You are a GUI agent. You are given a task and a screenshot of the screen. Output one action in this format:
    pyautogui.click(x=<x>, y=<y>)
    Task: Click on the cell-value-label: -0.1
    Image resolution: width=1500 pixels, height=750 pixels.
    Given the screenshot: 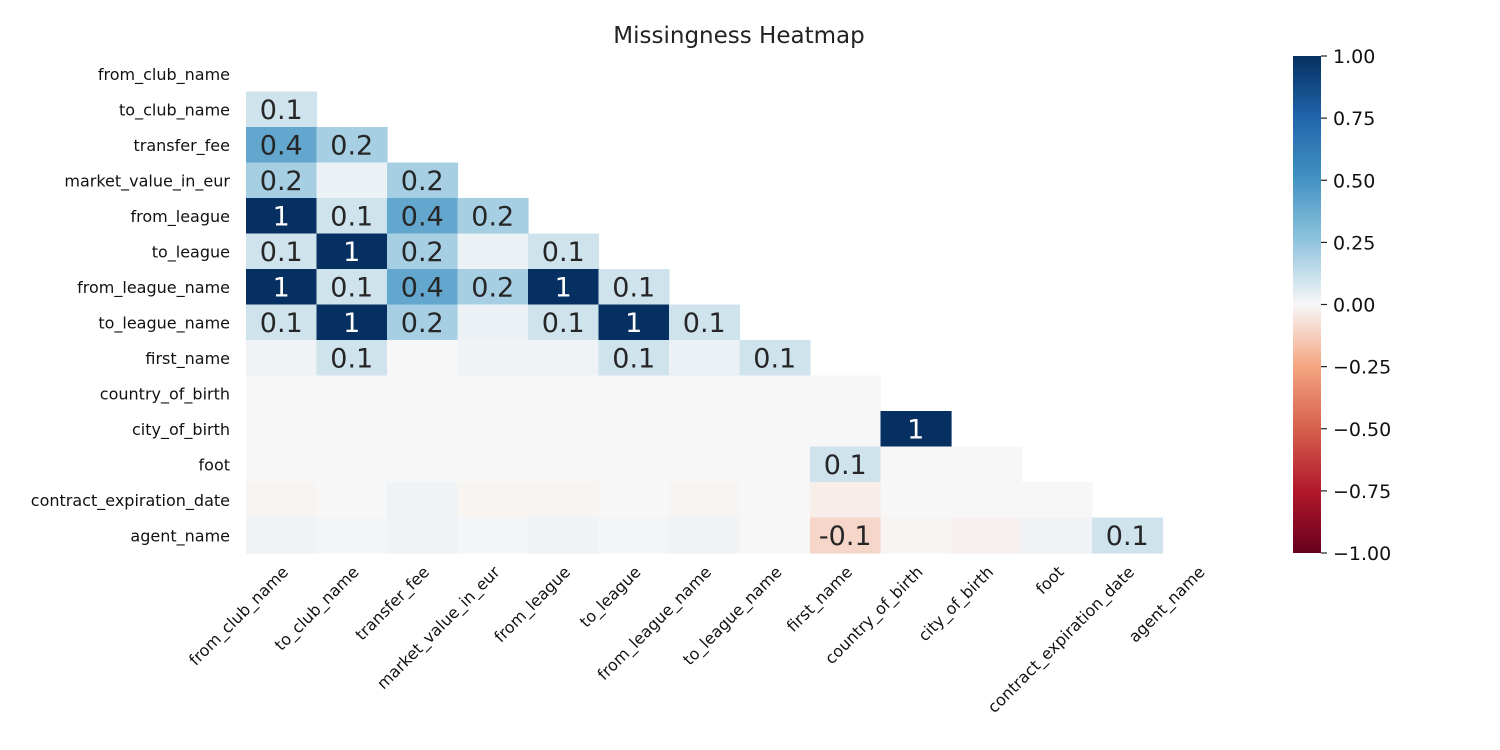 What is the action you would take?
    pyautogui.click(x=845, y=536)
    